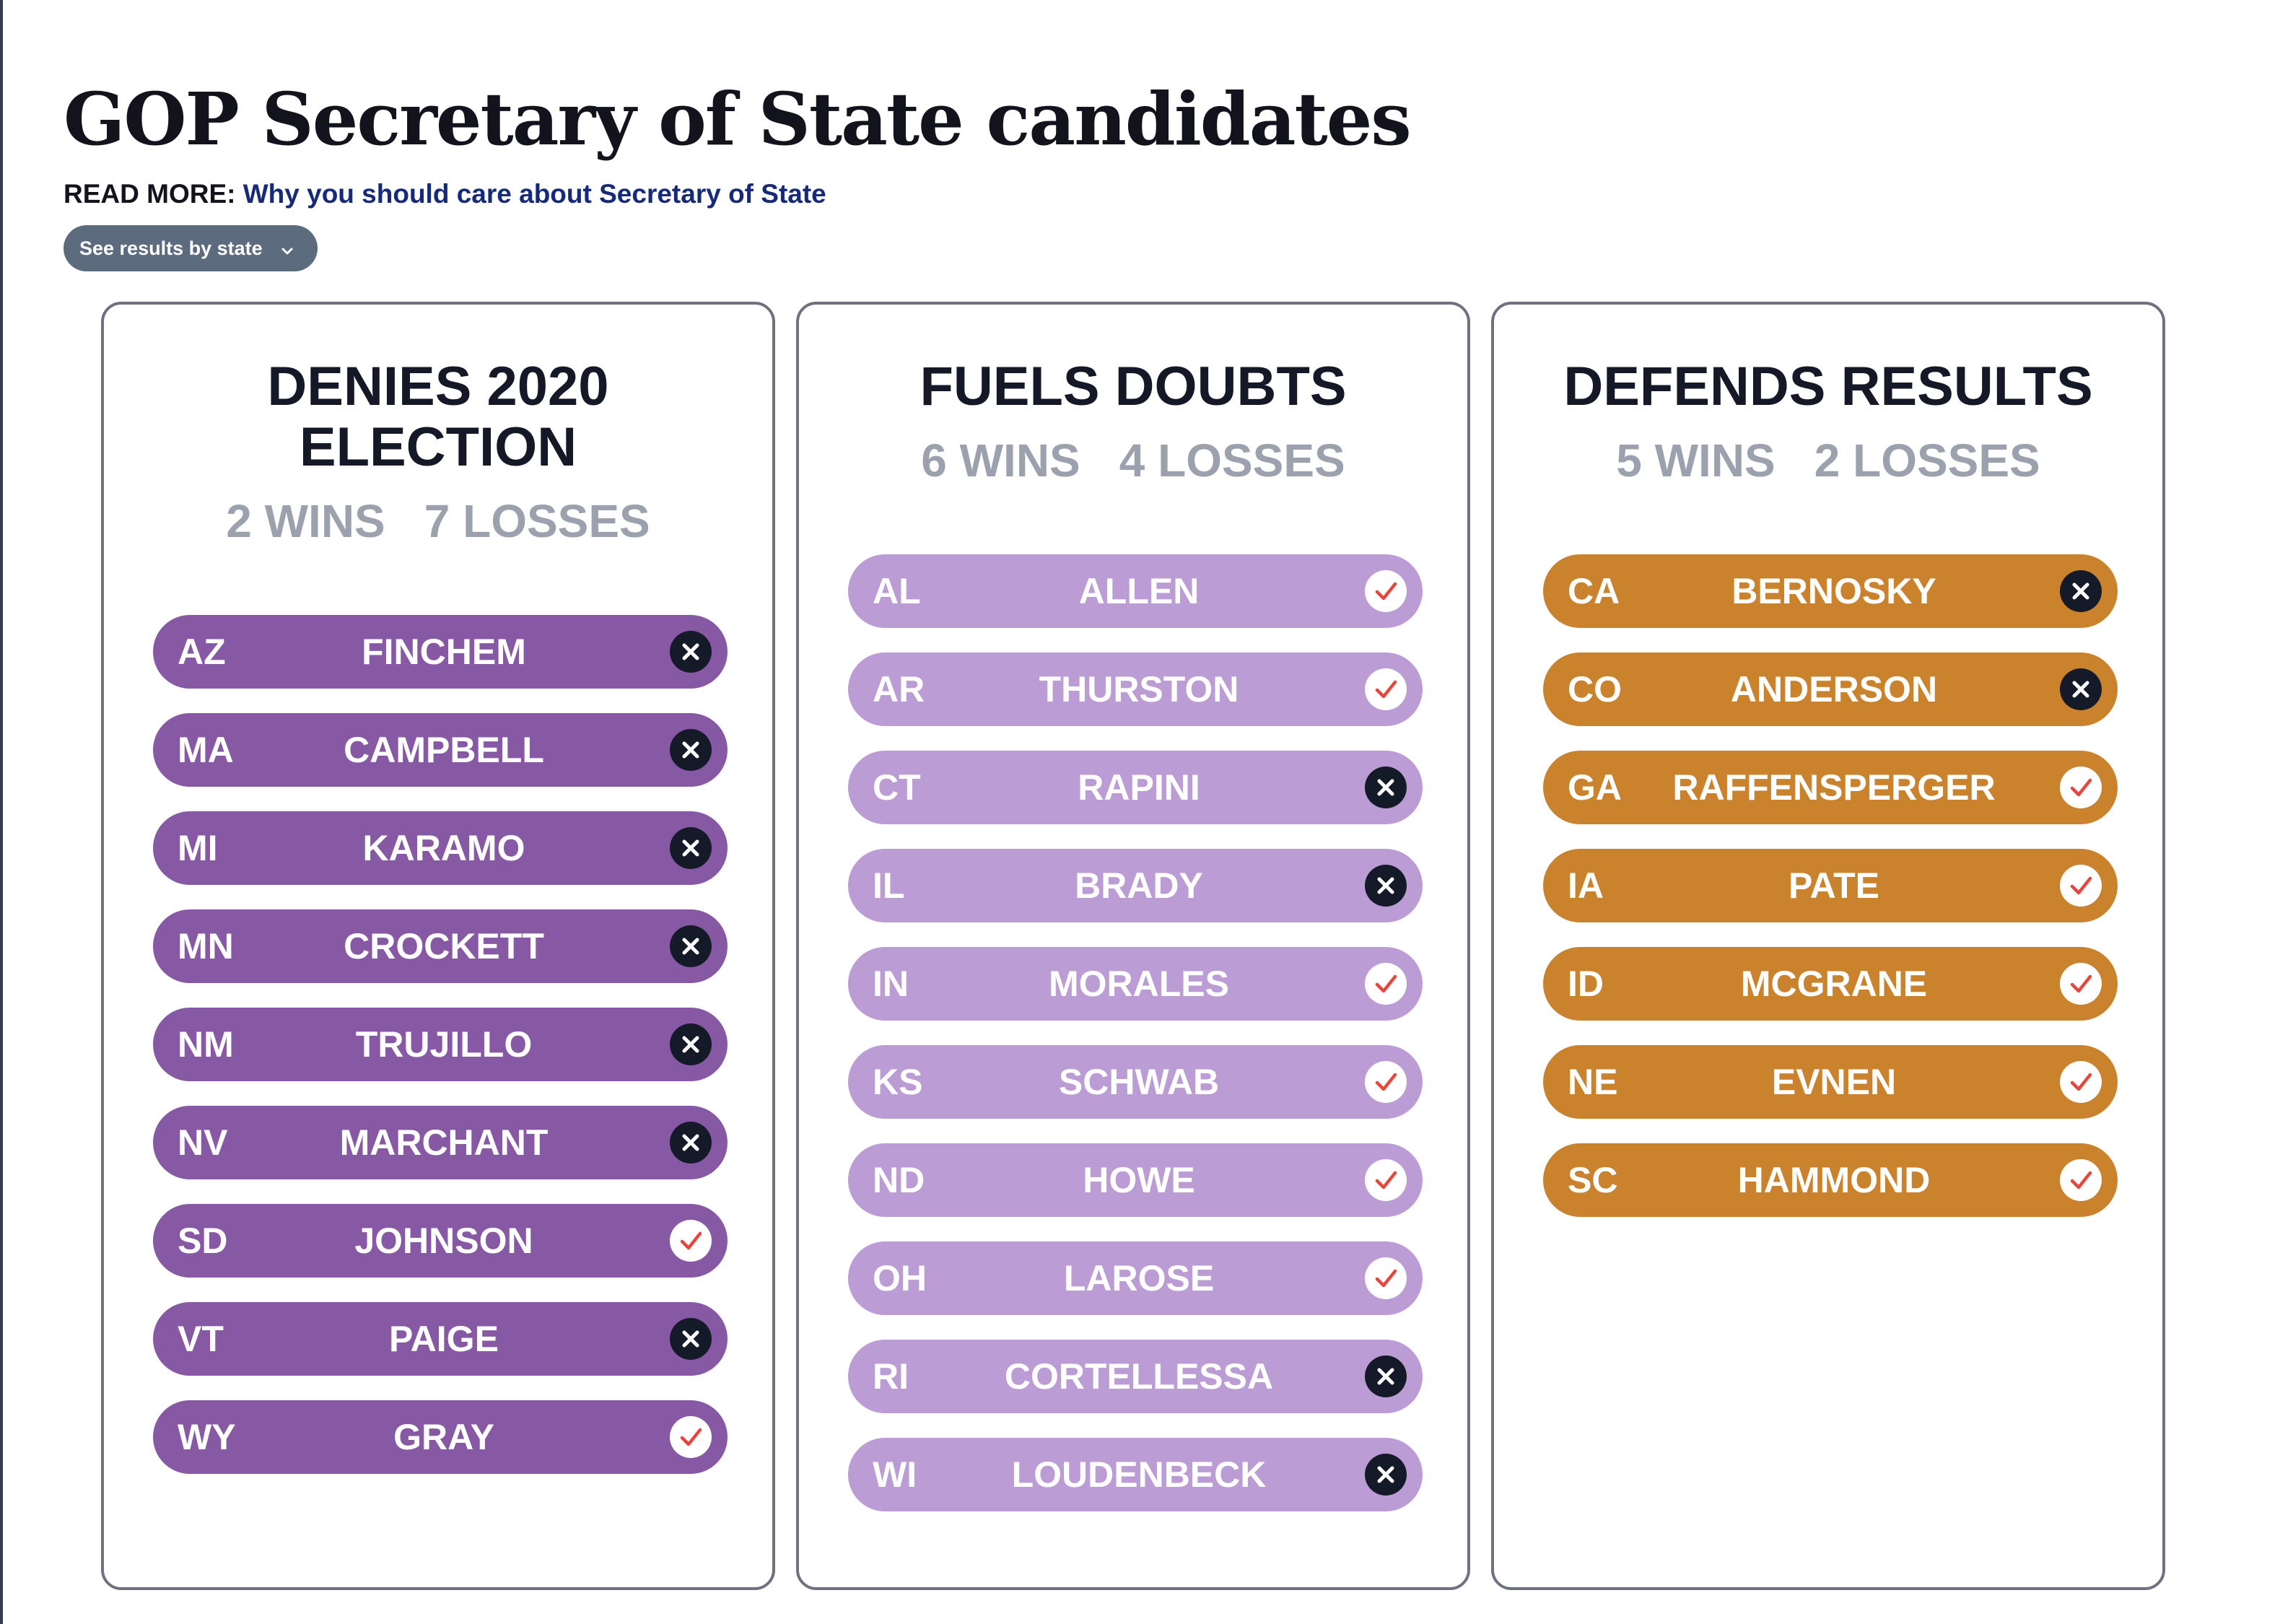  What do you see at coordinates (1139, 689) in the screenshot?
I see `candidate-name: THURSTON` at bounding box center [1139, 689].